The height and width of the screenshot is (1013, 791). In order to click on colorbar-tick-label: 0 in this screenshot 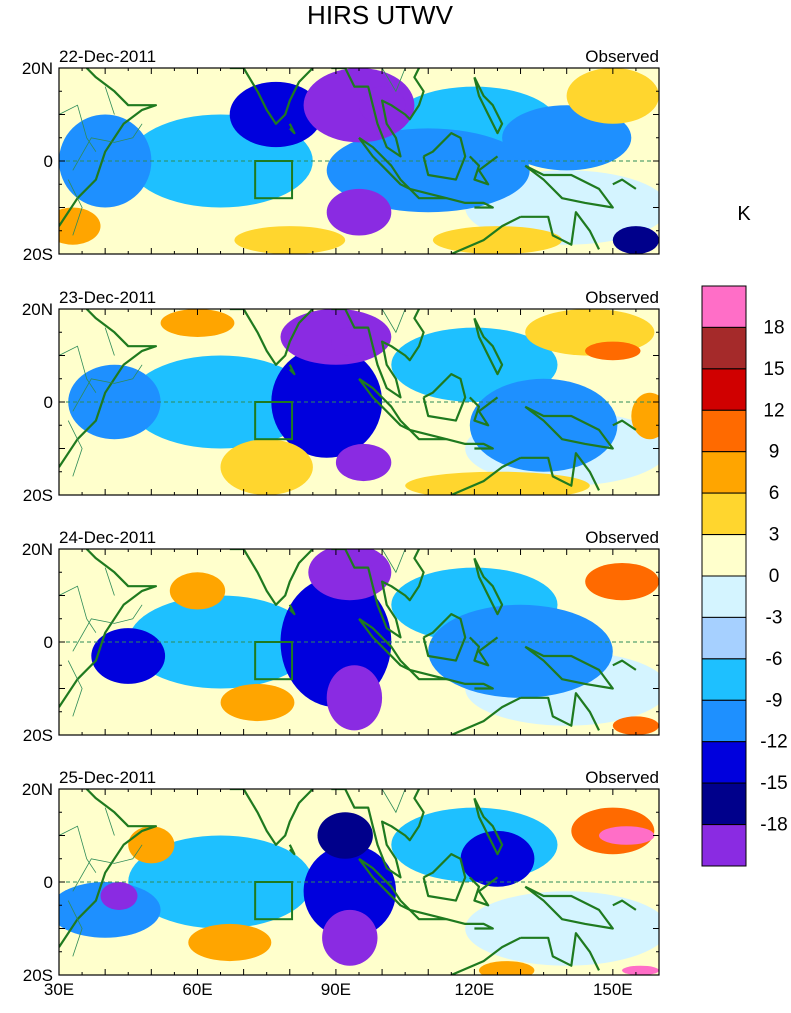, I will do `click(774, 576)`.